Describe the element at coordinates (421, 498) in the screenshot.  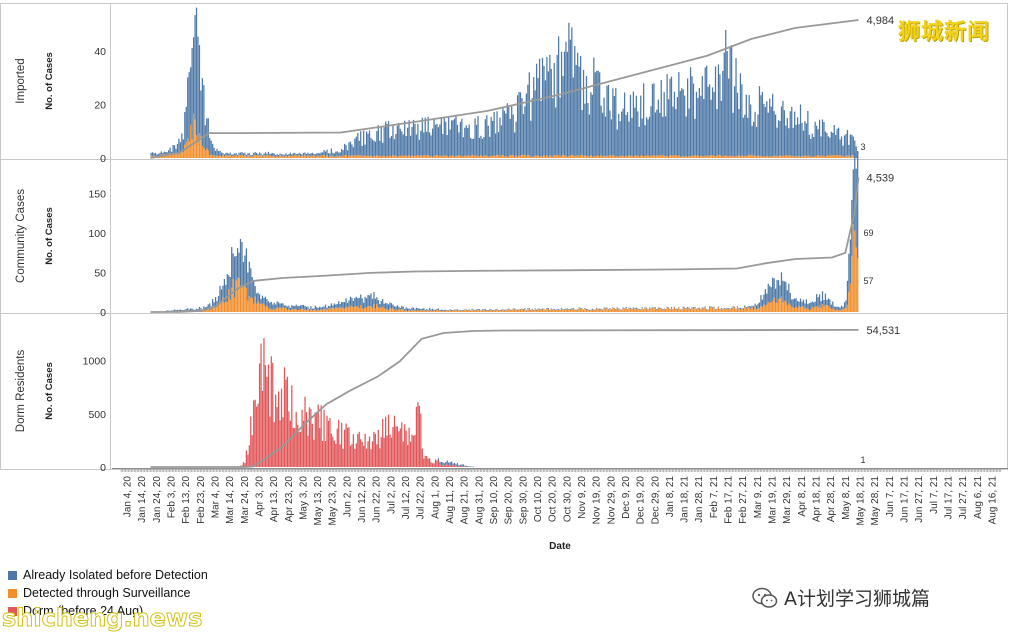
I see `x-tick-label: Jul 22, 20` at that location.